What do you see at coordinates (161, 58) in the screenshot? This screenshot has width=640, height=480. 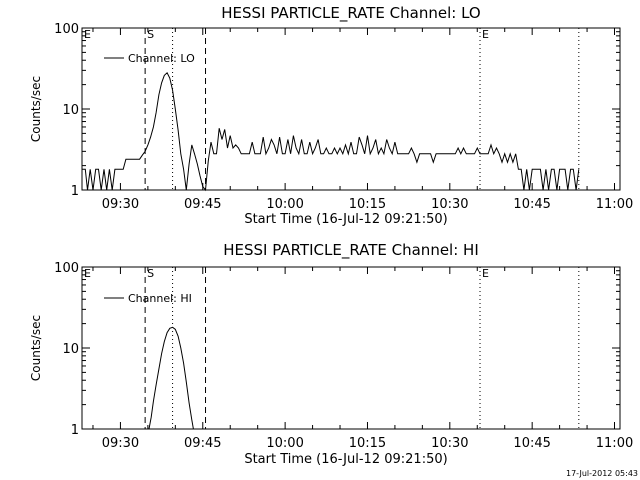 I see `legend-label: Channel: LO` at bounding box center [161, 58].